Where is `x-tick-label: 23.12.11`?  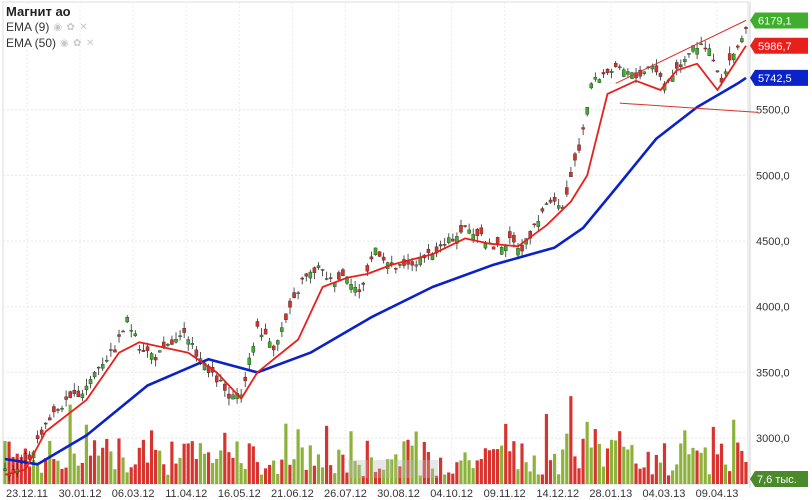
x-tick-label: 23.12.11 is located at coordinates (27, 494).